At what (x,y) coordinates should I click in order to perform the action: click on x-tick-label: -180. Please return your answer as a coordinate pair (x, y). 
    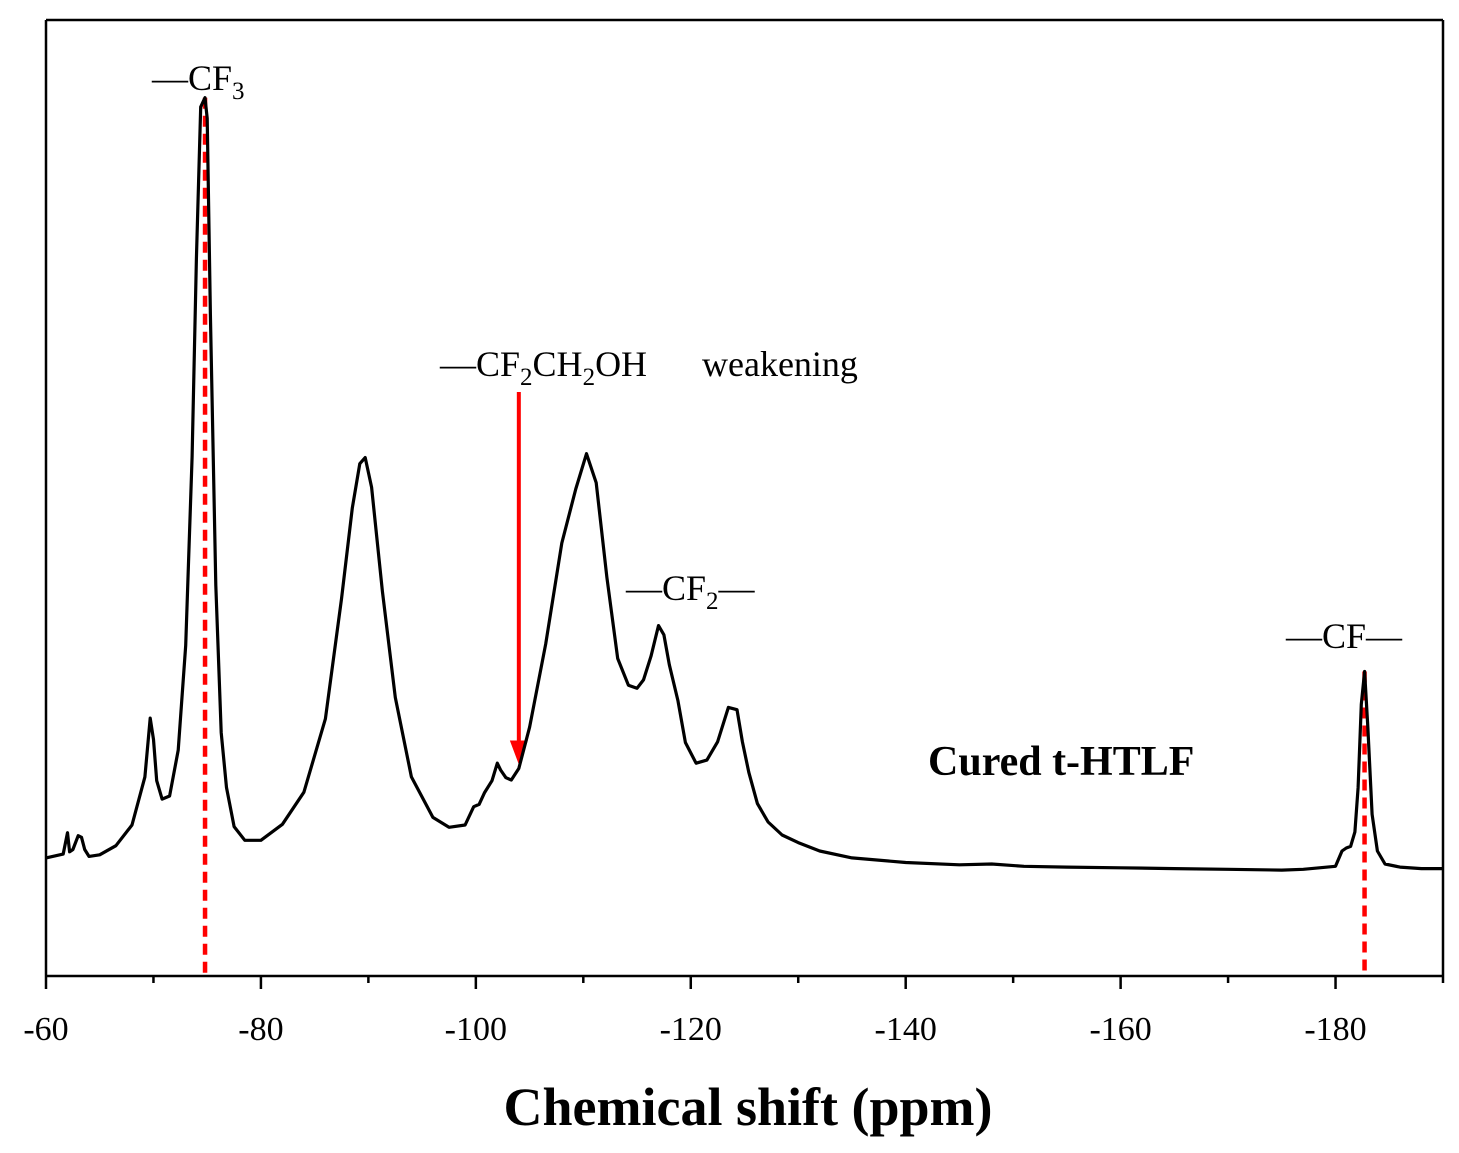
    Looking at the image, I should click on (1335, 1029).